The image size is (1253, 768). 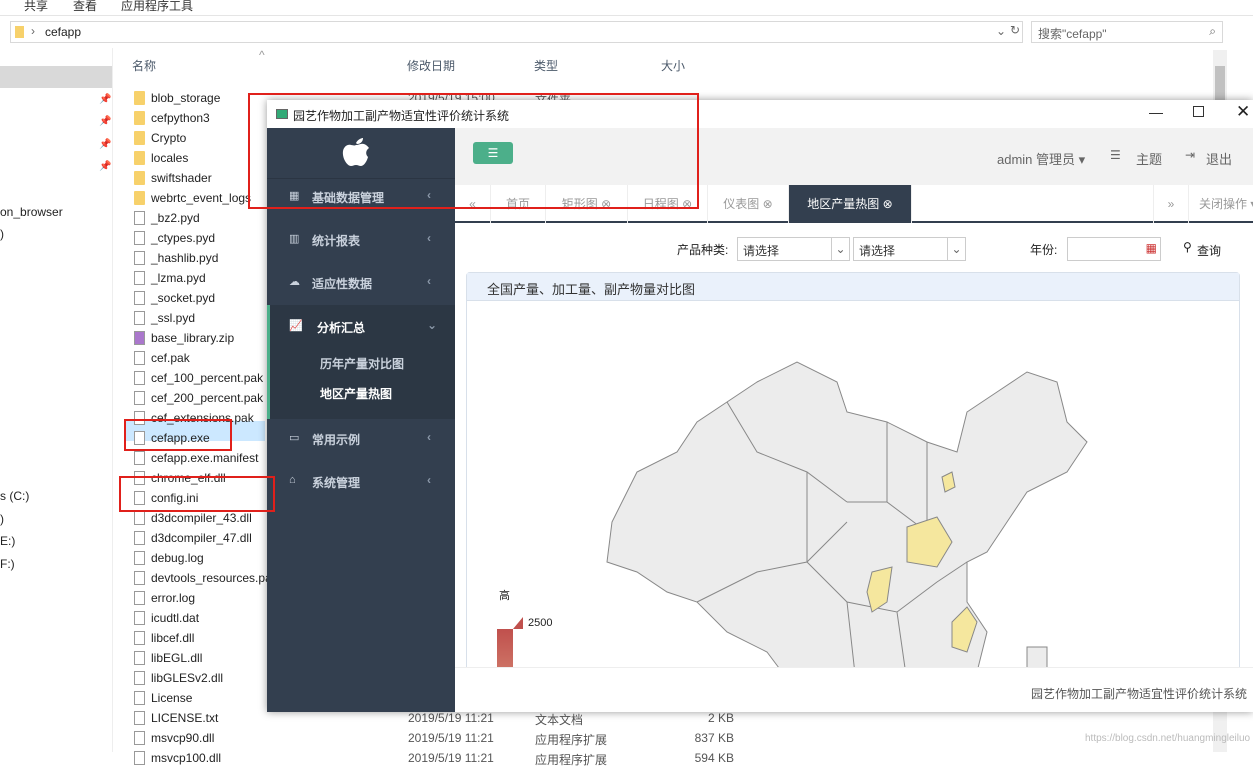 What do you see at coordinates (433, 758) in the screenshot?
I see `file-row: msvcp100.dll 2019/5/19 11:21 应用程序扩展 594 KB` at bounding box center [433, 758].